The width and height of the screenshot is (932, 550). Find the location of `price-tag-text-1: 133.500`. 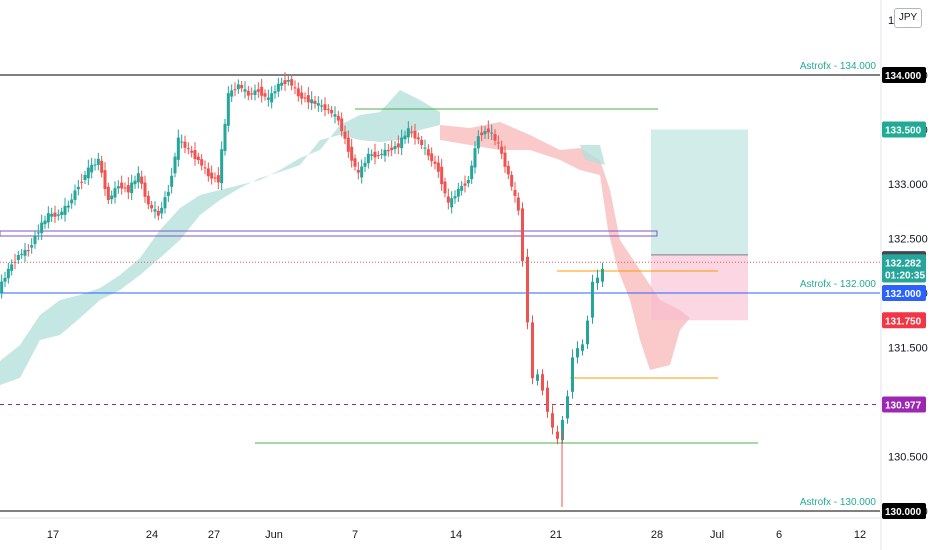

price-tag-text-1: 133.500 is located at coordinates (903, 131).